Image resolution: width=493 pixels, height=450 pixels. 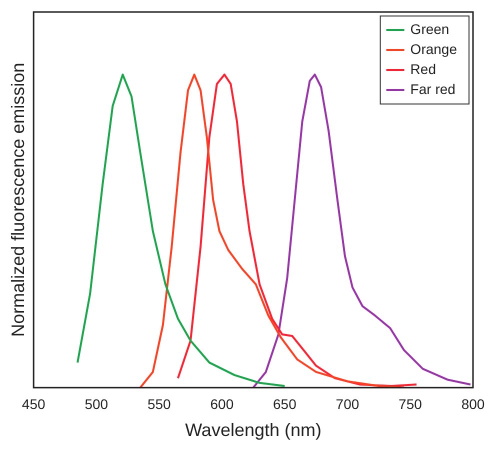 What do you see at coordinates (222, 404) in the screenshot?
I see `x-tick-label: 600` at bounding box center [222, 404].